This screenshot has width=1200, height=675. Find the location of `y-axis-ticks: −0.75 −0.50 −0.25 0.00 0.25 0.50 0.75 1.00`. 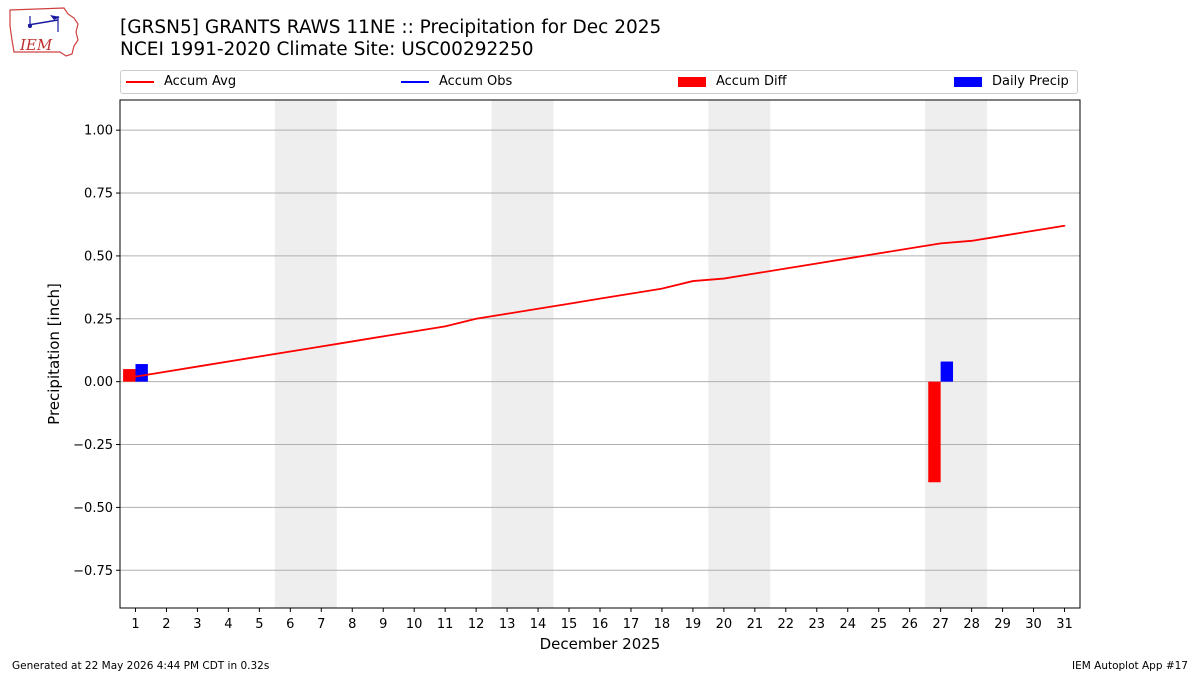

y-axis-ticks: −0.75 −0.50 −0.25 0.00 0.25 0.50 0.75 1.00 is located at coordinates (96, 351).